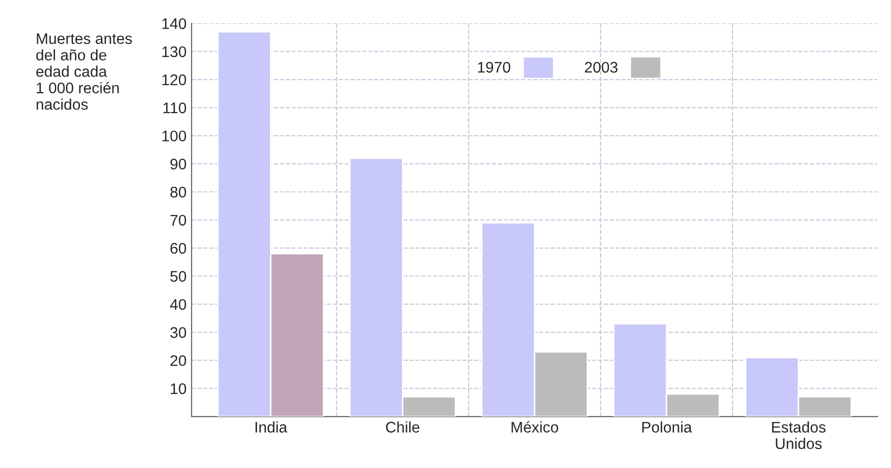 The image size is (891, 468). What do you see at coordinates (535, 427) in the screenshot?
I see `x-tick-label: México` at bounding box center [535, 427].